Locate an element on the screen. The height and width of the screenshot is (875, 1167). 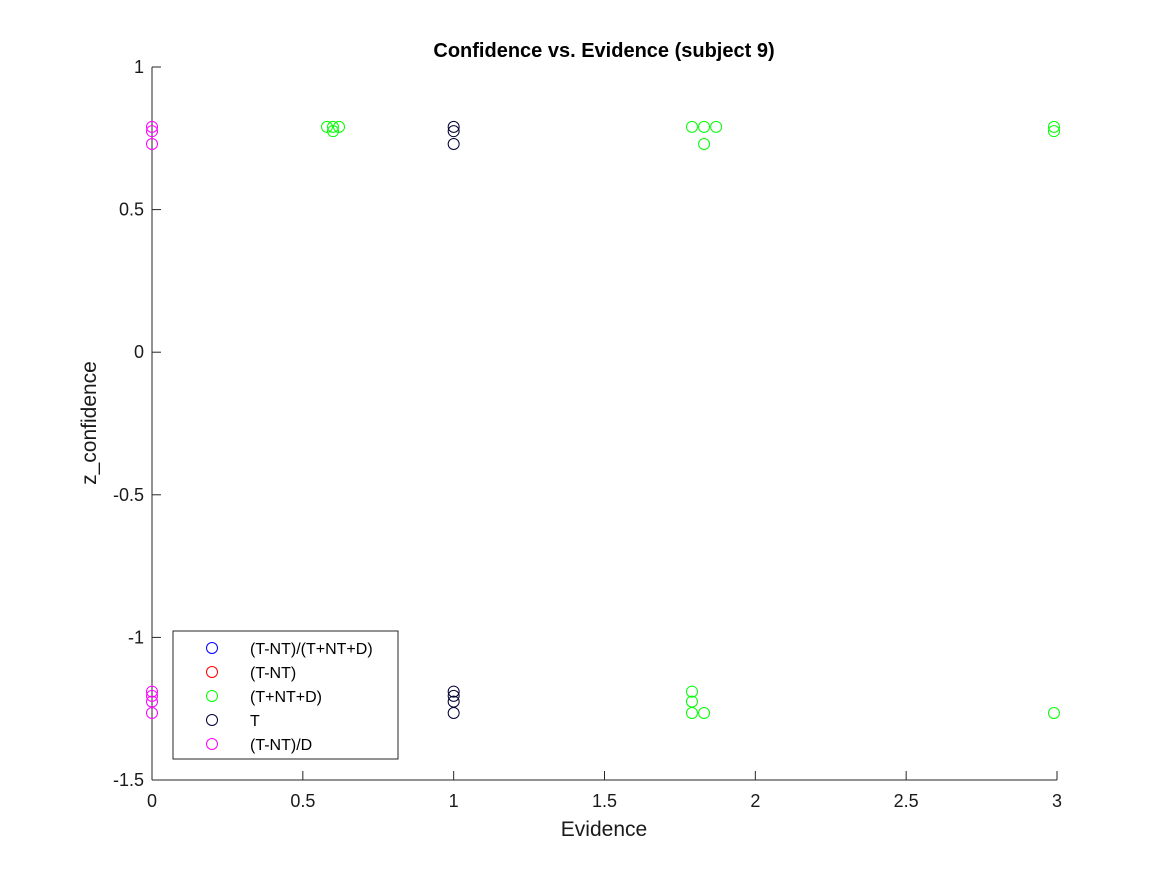
y-axis-label: z_confidence is located at coordinates (89, 423).